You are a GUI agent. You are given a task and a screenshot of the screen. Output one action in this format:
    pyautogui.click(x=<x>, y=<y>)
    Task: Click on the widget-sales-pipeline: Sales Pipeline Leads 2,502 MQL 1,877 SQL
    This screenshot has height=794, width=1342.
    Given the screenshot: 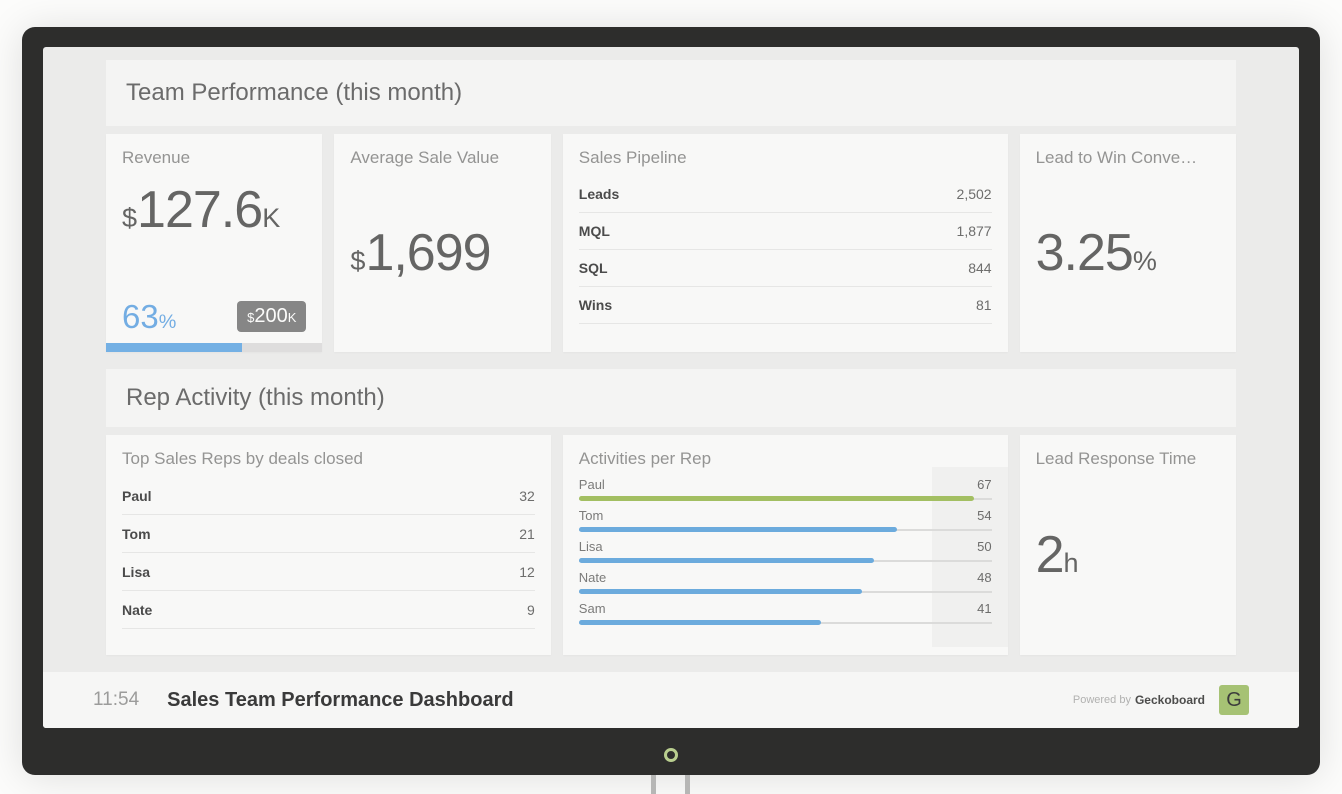 What is the action you would take?
    pyautogui.click(x=785, y=243)
    